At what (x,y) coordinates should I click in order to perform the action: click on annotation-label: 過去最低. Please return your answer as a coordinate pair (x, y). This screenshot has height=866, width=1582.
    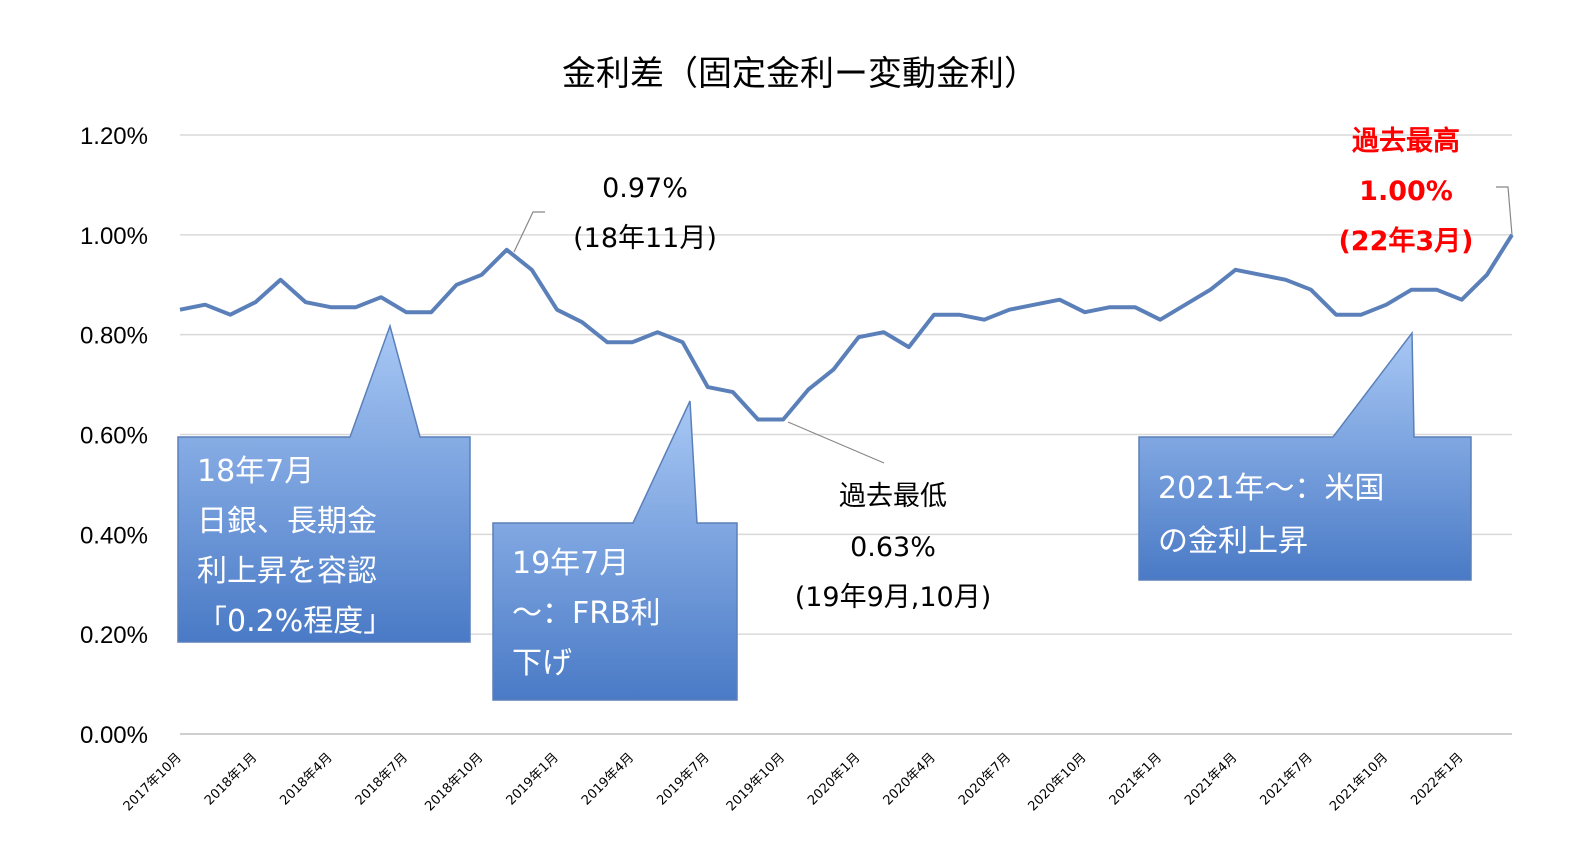
    Looking at the image, I should click on (893, 496).